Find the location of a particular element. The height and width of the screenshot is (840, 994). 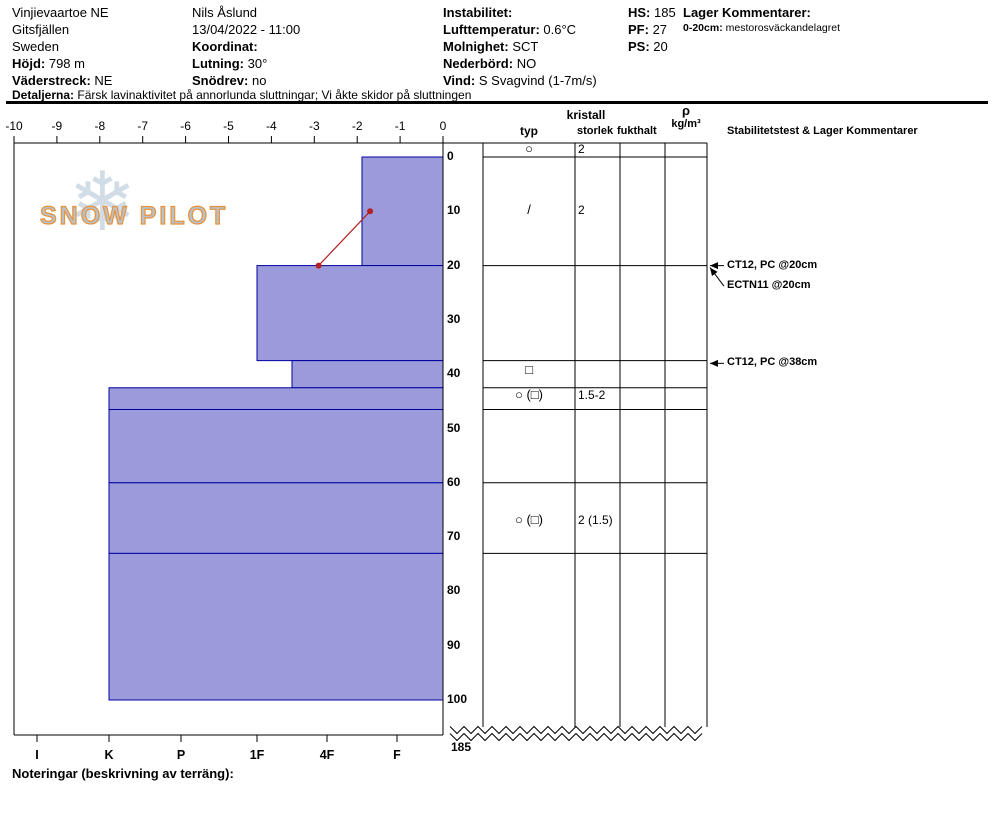

depth-axis-label: 50 is located at coordinates (454, 427).